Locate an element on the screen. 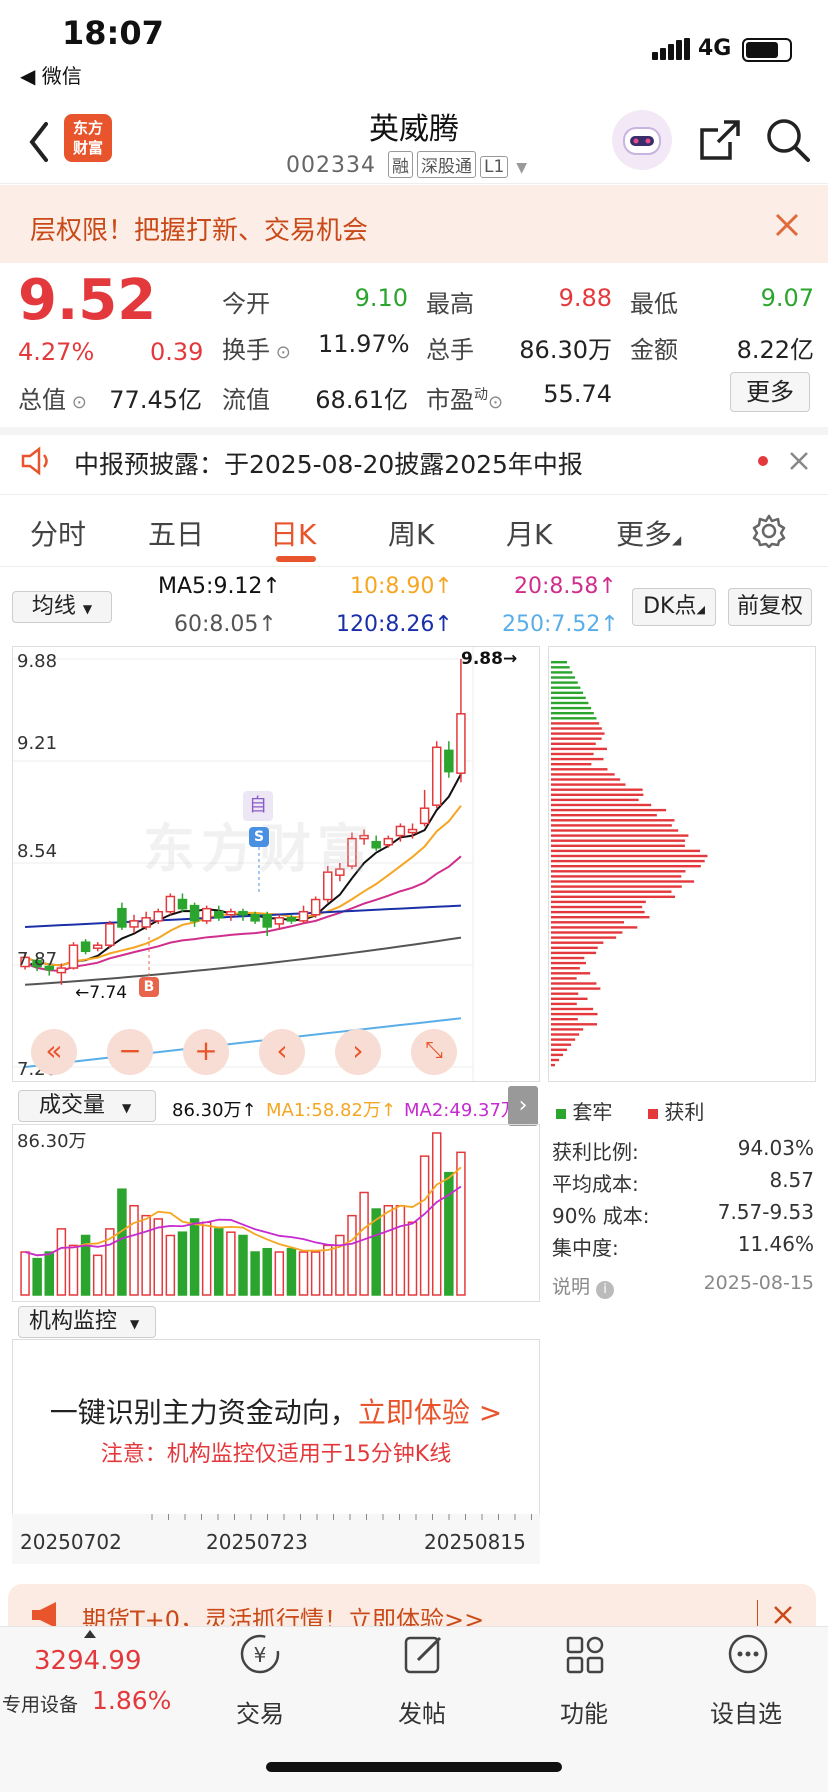  profit-ratio-value: 94.03% is located at coordinates (776, 1148).